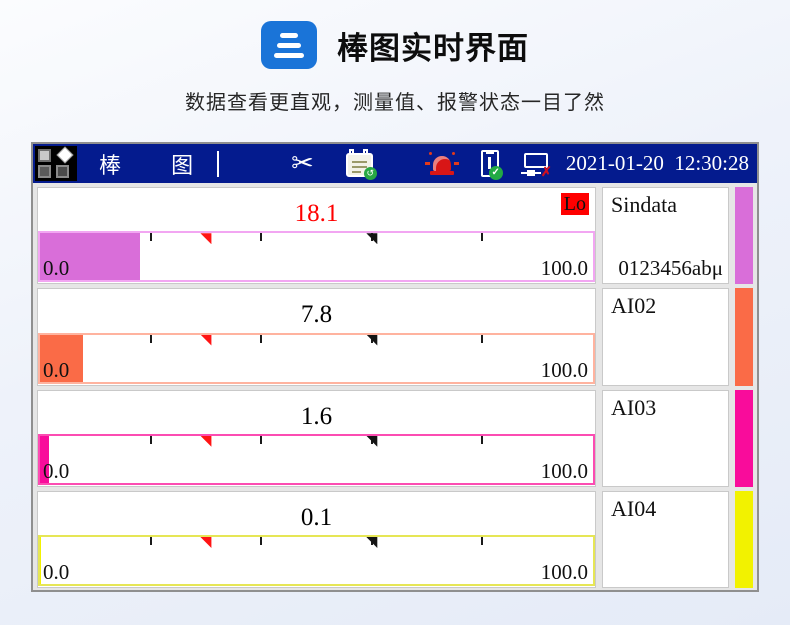  I want to click on channel-name-panel: AI02, so click(665, 337).